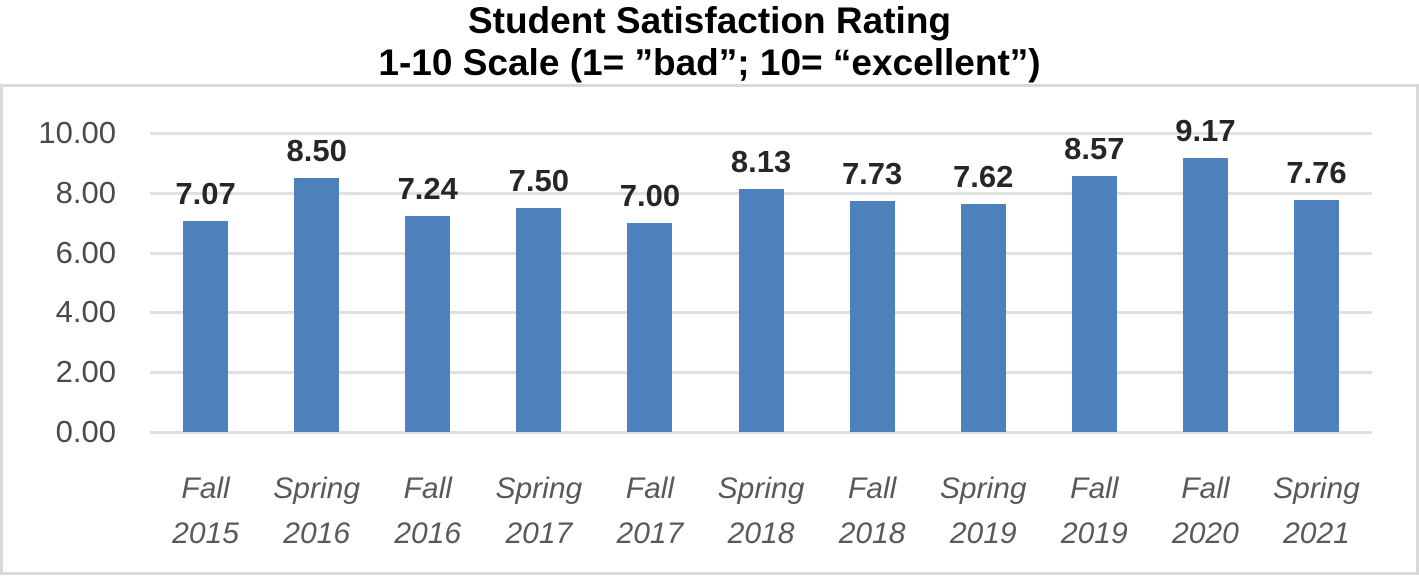 Image resolution: width=1419 pixels, height=578 pixels. What do you see at coordinates (85, 192) in the screenshot?
I see `y-axis-tick-label: 8.00` at bounding box center [85, 192].